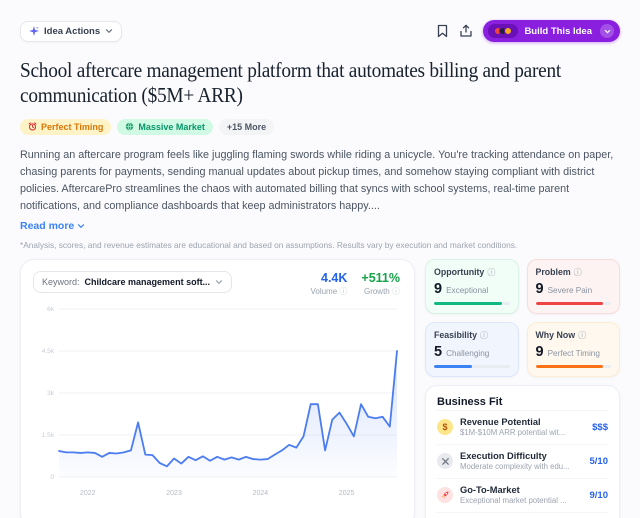 The height and width of the screenshot is (518, 640). Describe the element at coordinates (468, 353) in the screenshot. I see `score-descriptor: Challenging` at that location.